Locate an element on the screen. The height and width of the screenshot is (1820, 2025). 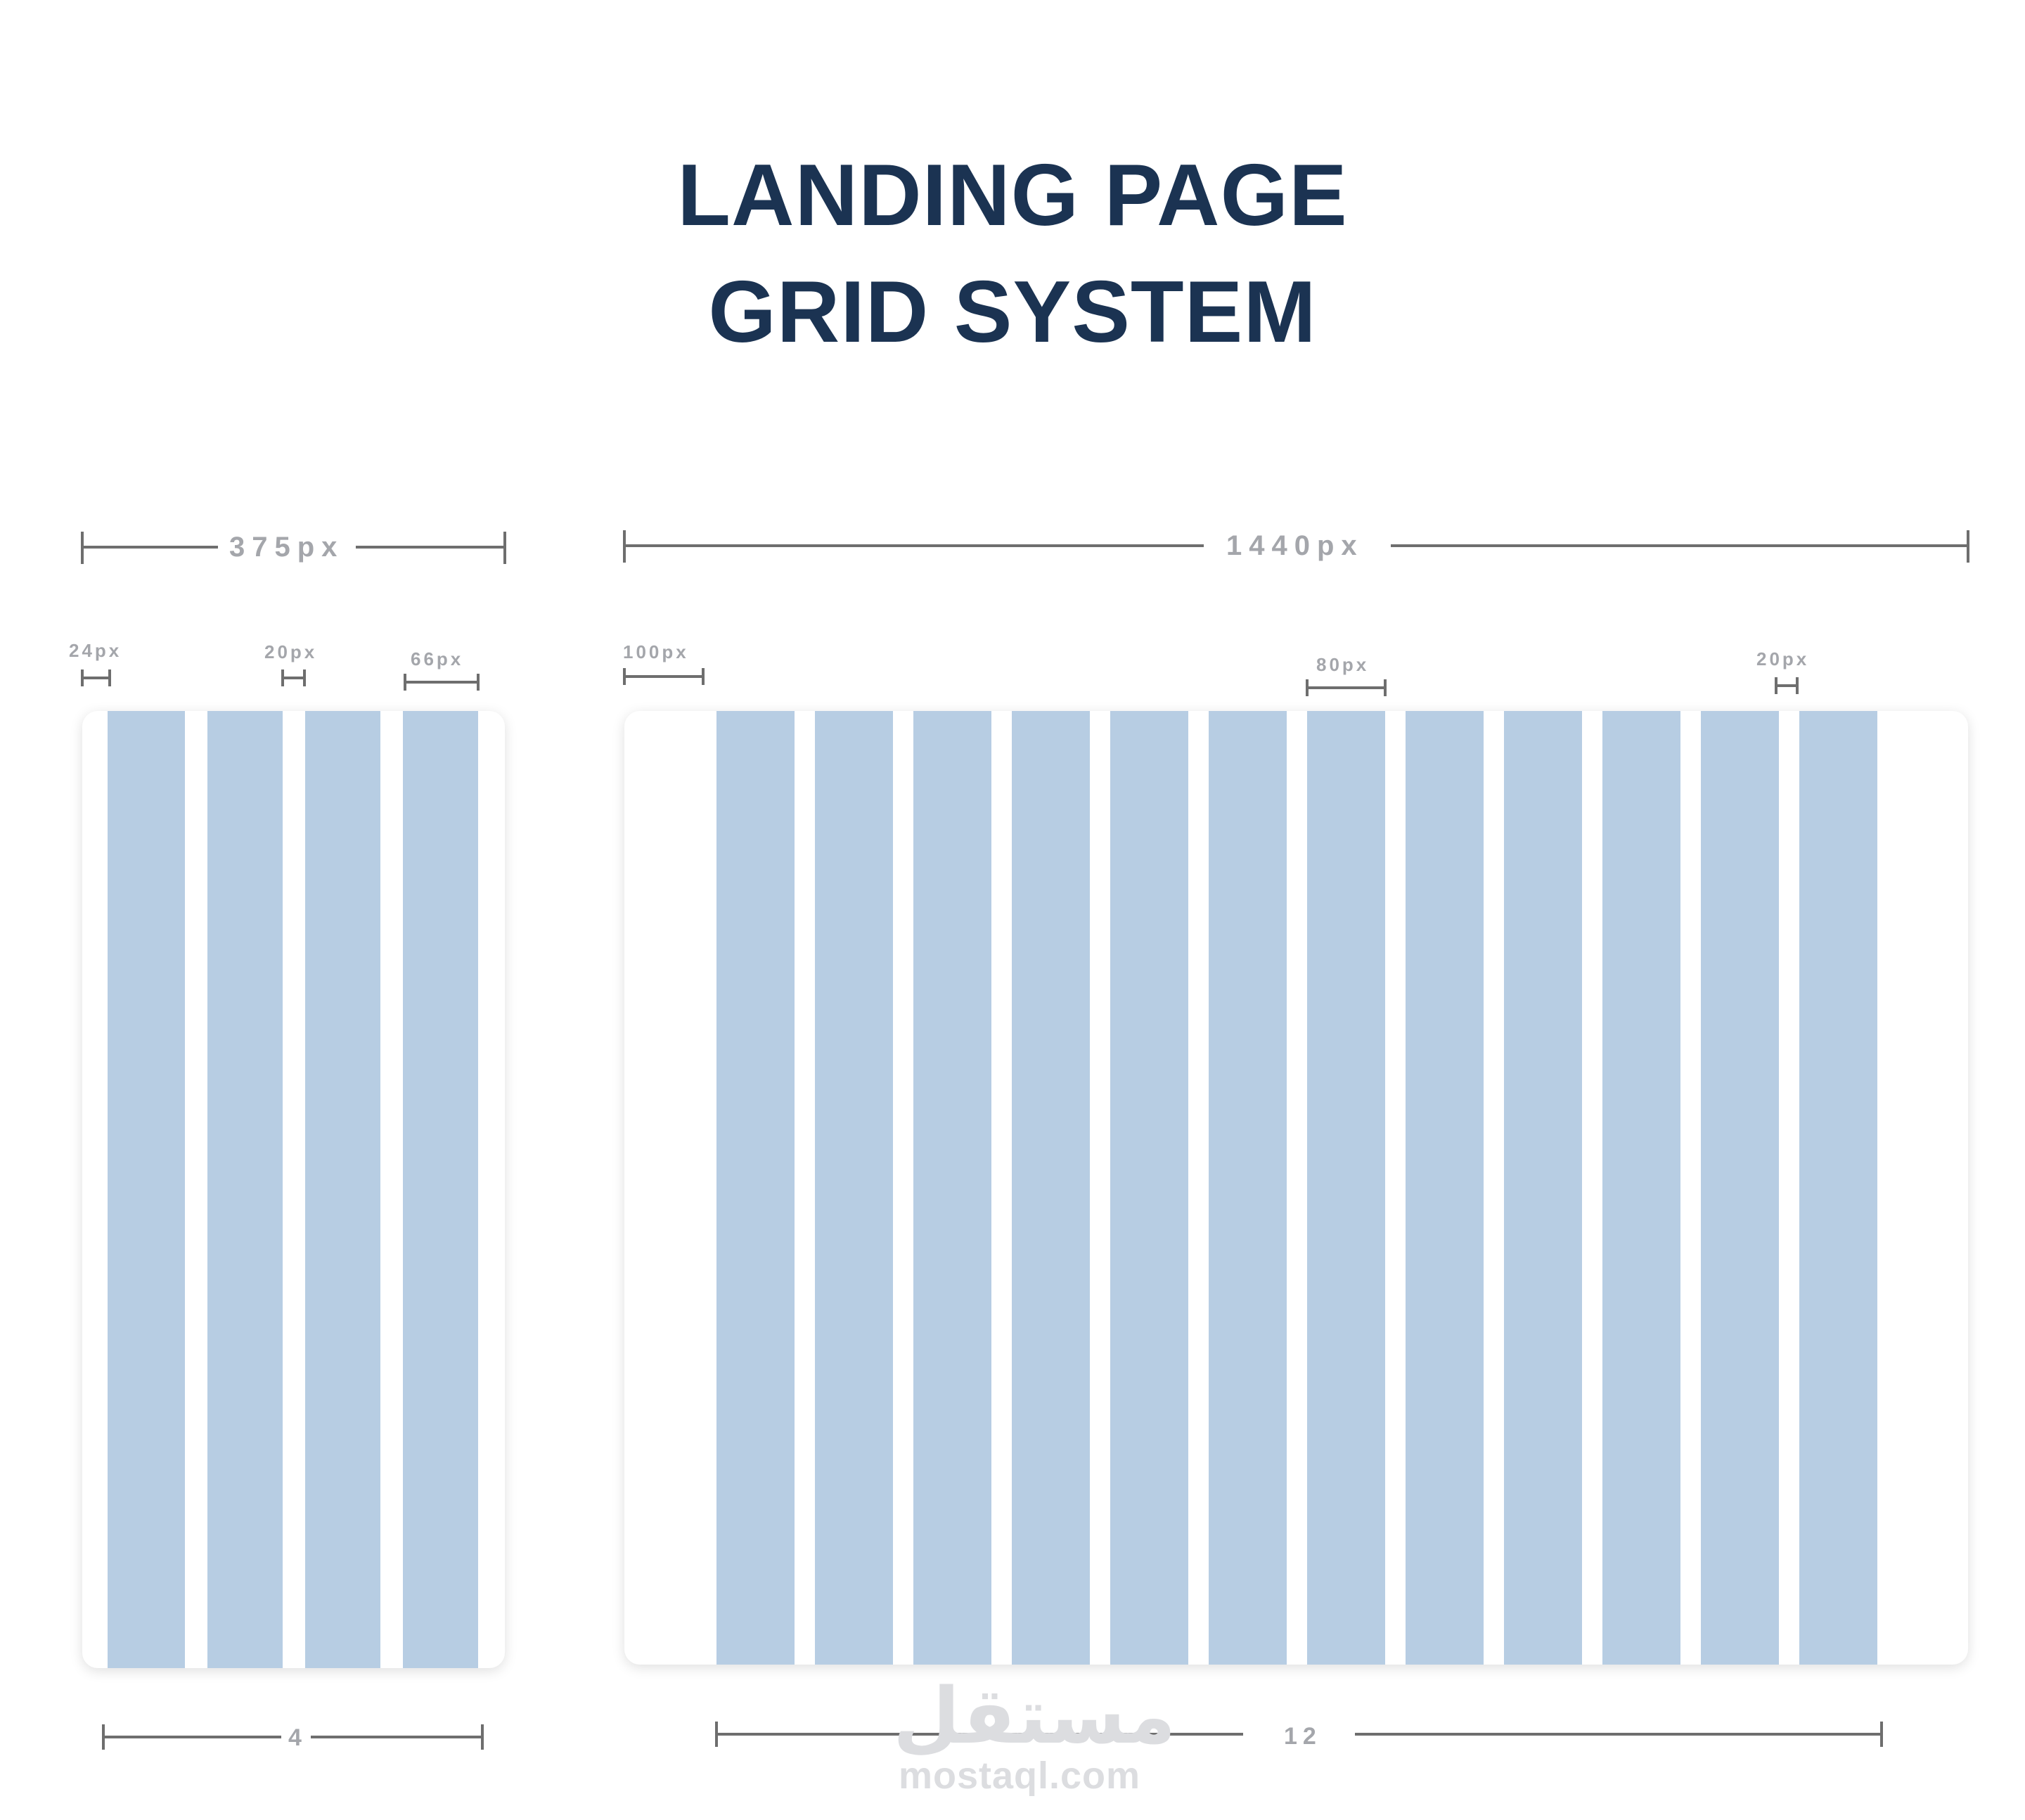
mobile-grid-frame is located at coordinates (293, 1189).